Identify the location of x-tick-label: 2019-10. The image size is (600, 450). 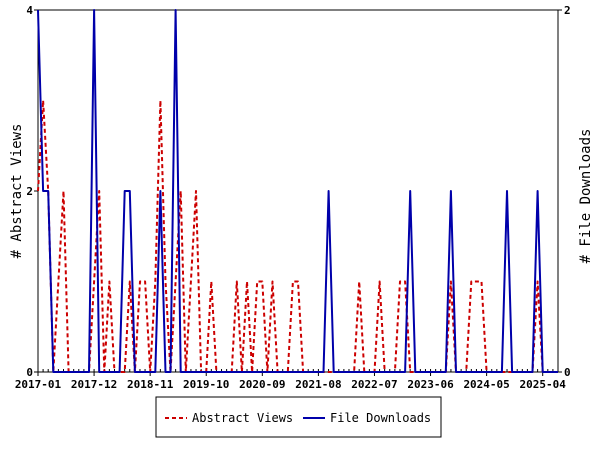
(206, 384).